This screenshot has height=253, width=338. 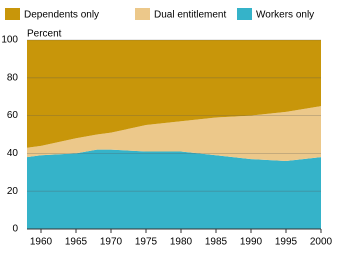 What do you see at coordinates (190, 15) in the screenshot?
I see `legend-label: Dual entitlement` at bounding box center [190, 15].